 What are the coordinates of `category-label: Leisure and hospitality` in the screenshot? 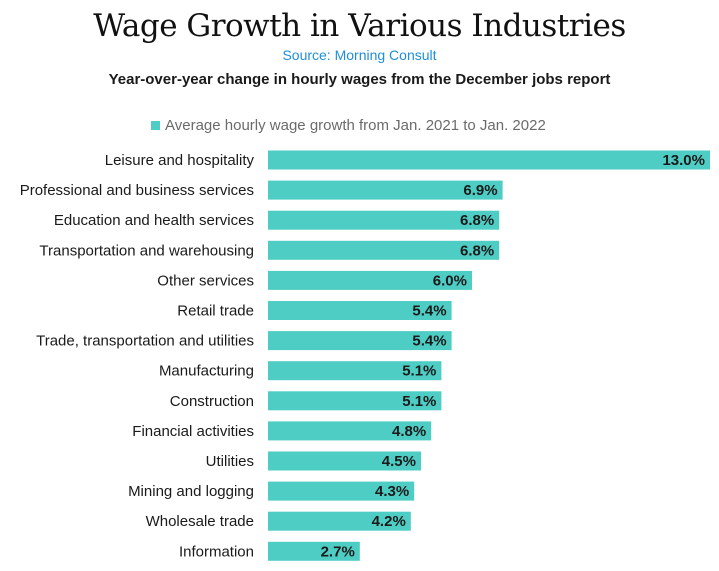 It's located at (180, 160).